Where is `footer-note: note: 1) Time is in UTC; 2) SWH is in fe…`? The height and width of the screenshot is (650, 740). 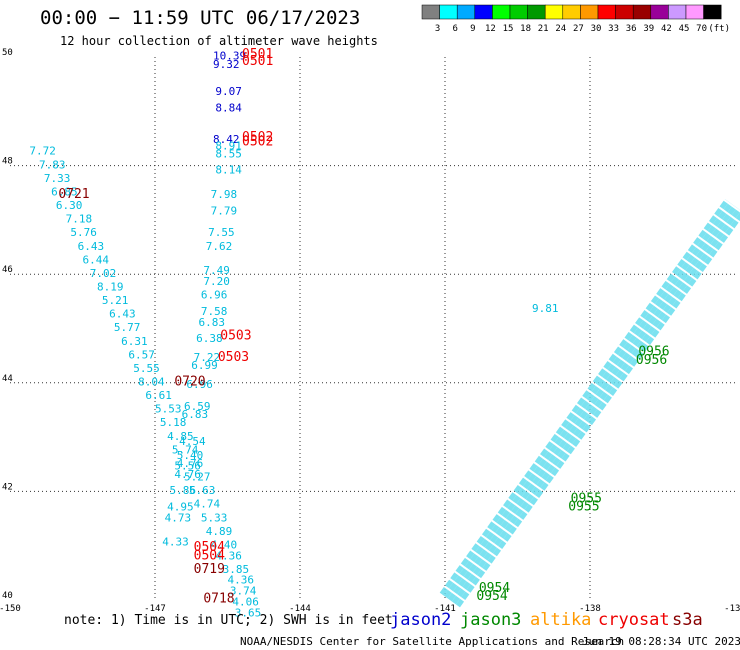 footer-note: note: 1) Time is in UTC; 2) SWH is in fe… is located at coordinates (228, 620).